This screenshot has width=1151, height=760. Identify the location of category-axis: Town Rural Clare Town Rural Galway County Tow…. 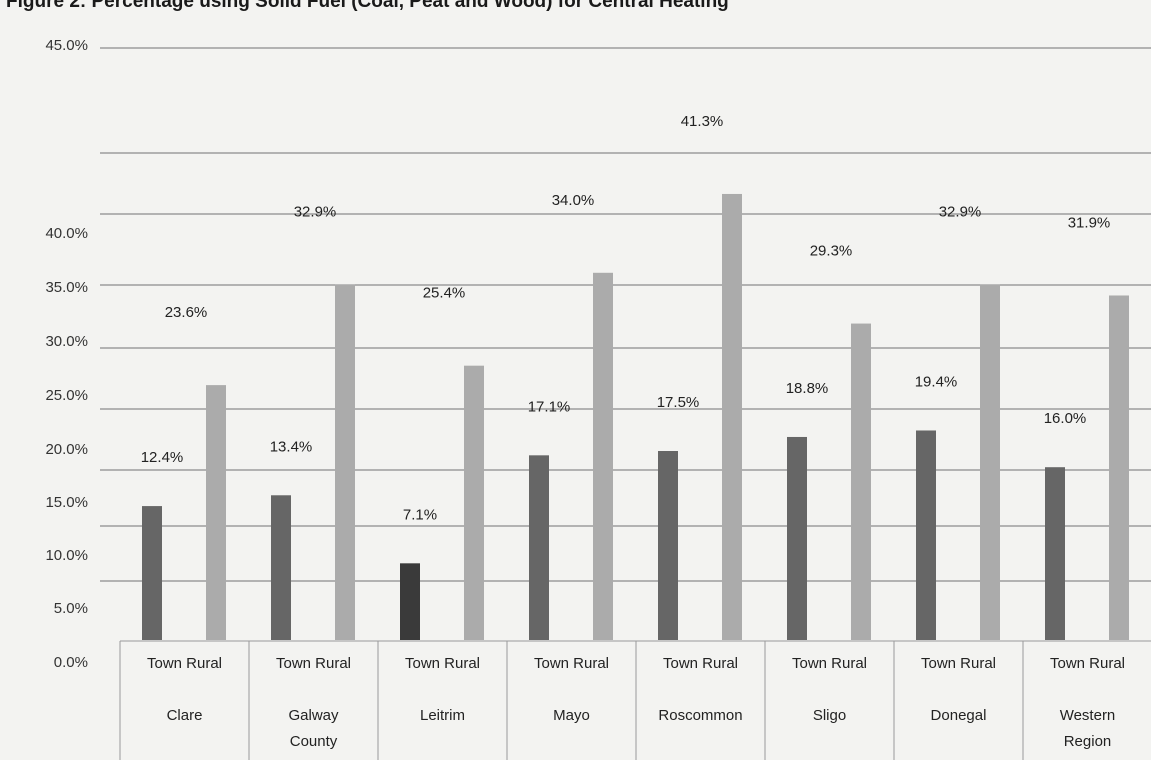
(635, 700).